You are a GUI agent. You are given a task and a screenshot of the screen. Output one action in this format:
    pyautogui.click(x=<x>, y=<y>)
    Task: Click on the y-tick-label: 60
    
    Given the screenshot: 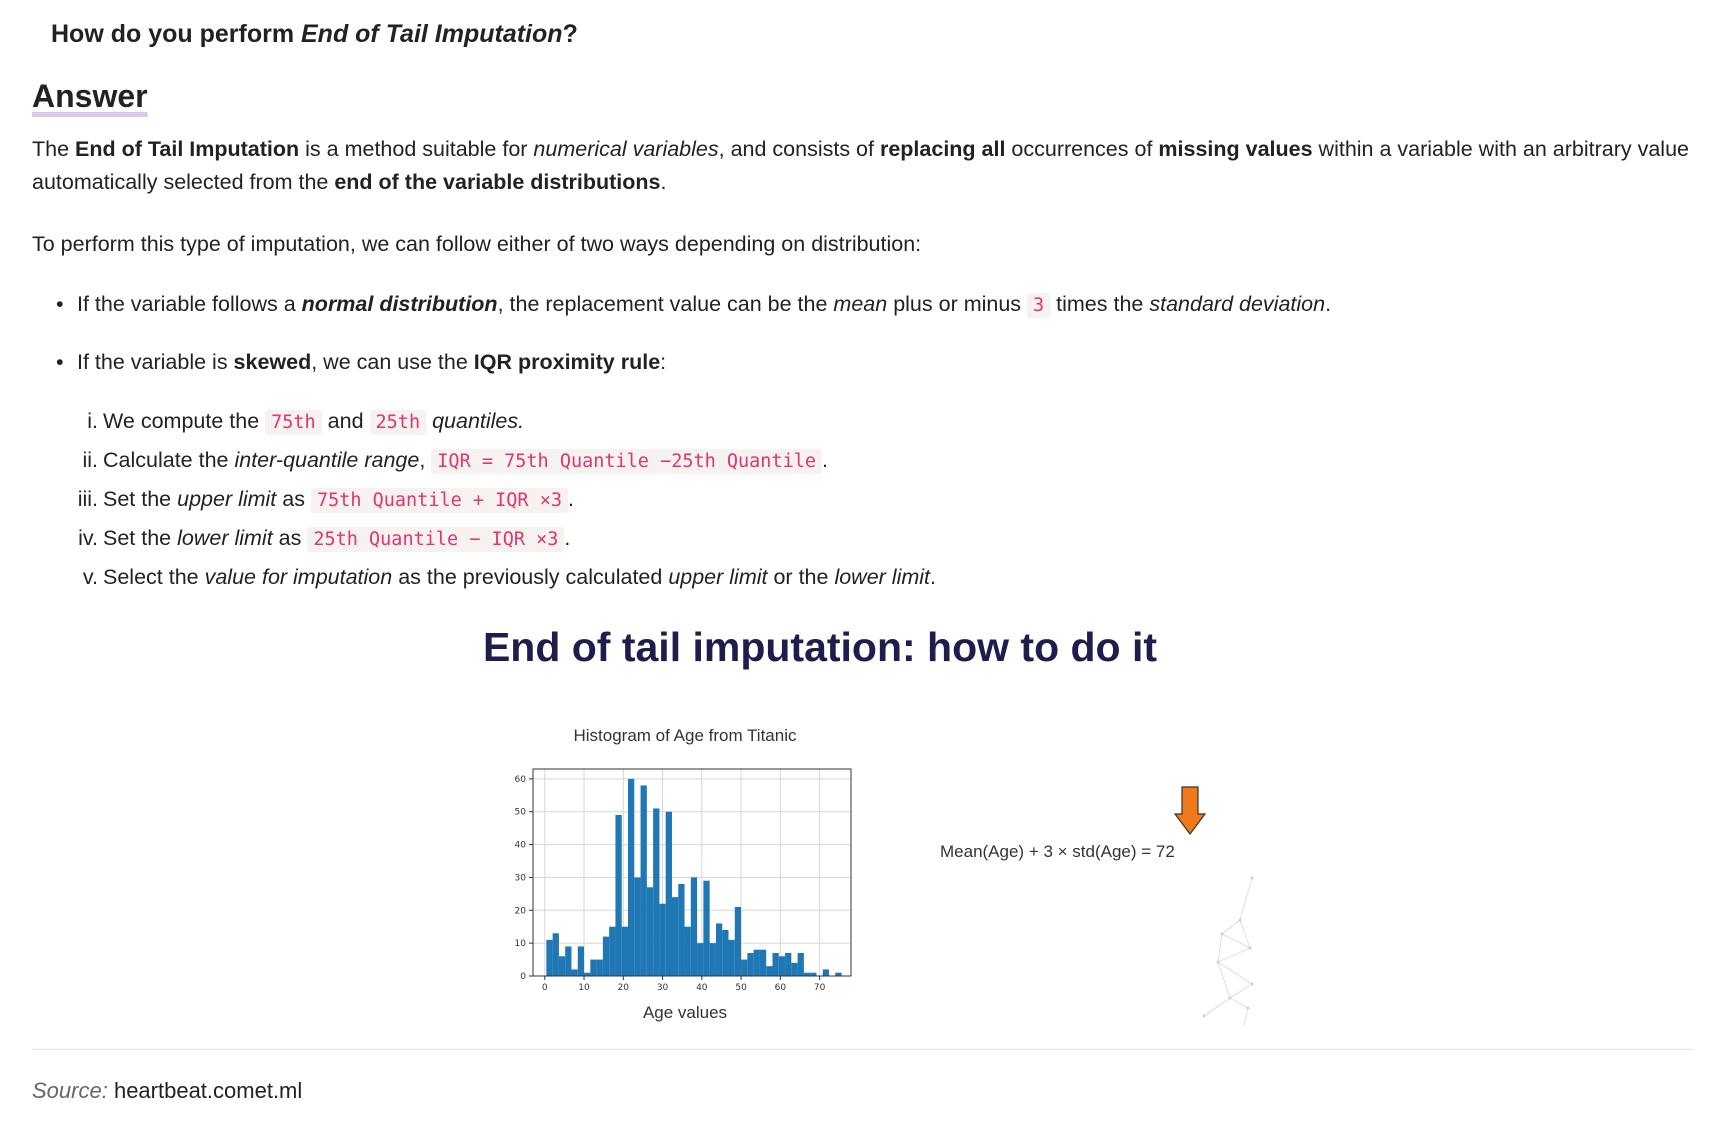 What is the action you would take?
    pyautogui.click(x=521, y=780)
    